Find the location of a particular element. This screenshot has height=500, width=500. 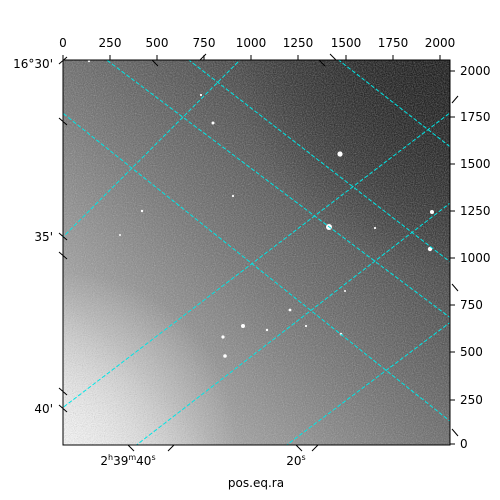

right-tick-label: 1000 is located at coordinates (475, 258).